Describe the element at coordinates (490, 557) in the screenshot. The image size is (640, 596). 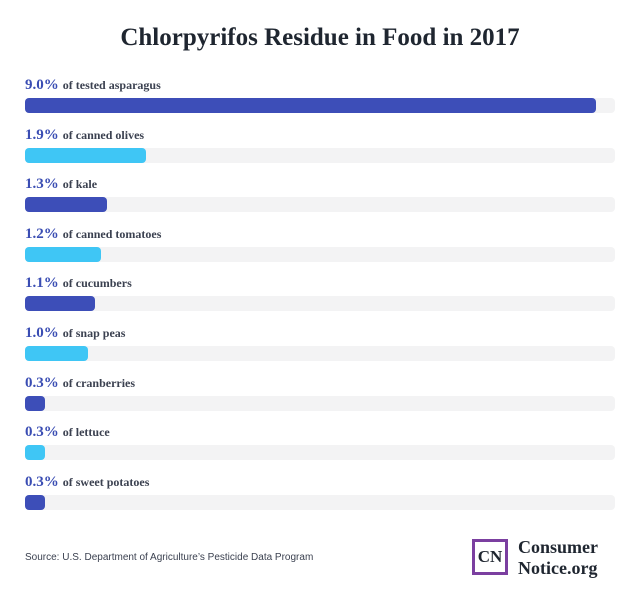
I see `logo-mark: CN` at that location.